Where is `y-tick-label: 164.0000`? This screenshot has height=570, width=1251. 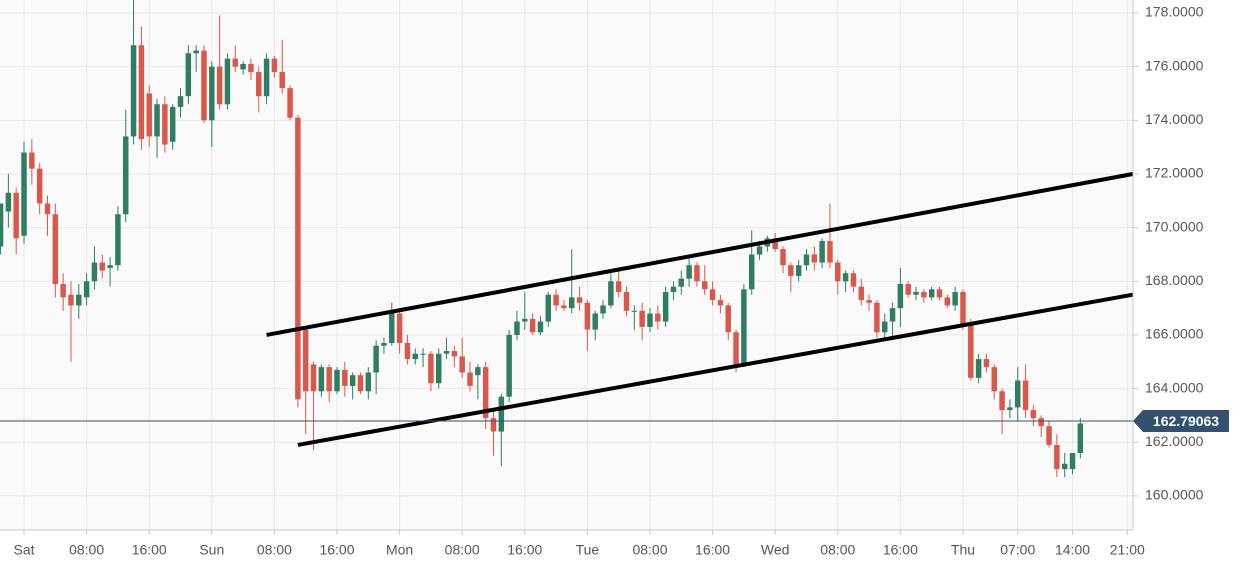
y-tick-label: 164.0000 is located at coordinates (1174, 387).